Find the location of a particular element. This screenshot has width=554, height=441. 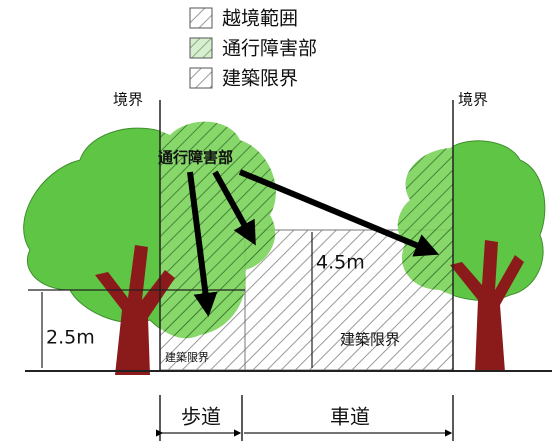

legend-label: 通行障害部 is located at coordinates (269, 49).